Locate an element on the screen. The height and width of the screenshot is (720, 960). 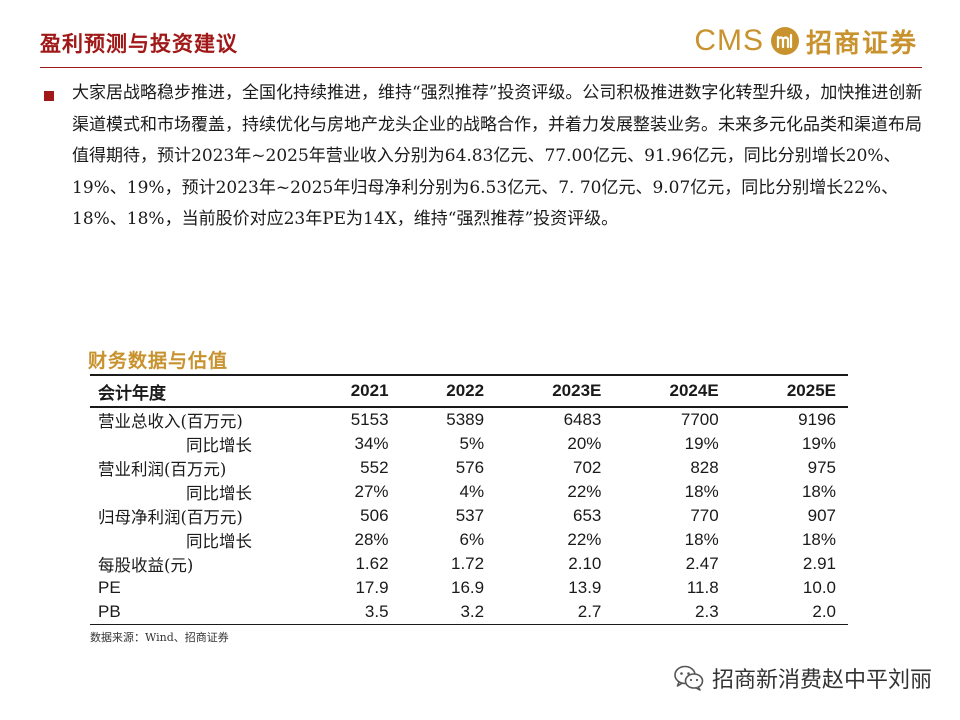
table-cell: 2.0 is located at coordinates (789, 612).